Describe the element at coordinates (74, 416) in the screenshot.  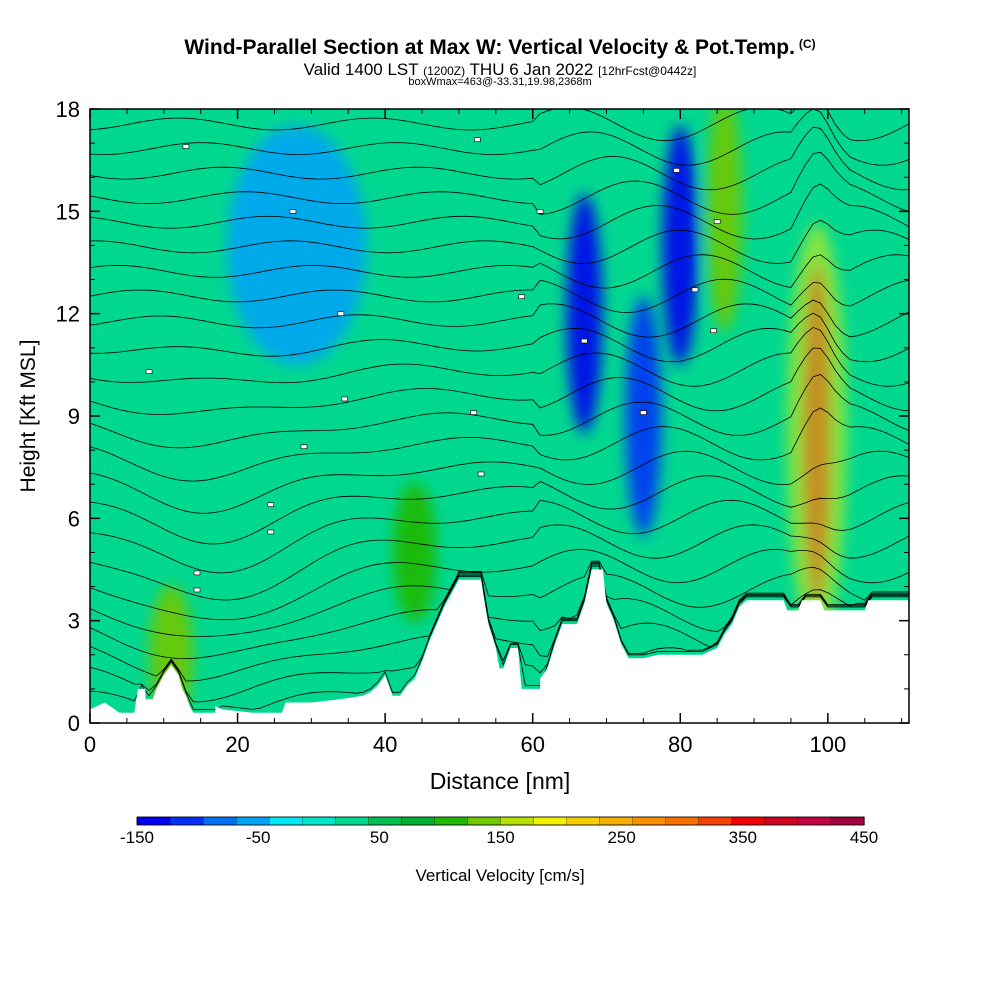
I see `y-tick-label: 9` at that location.